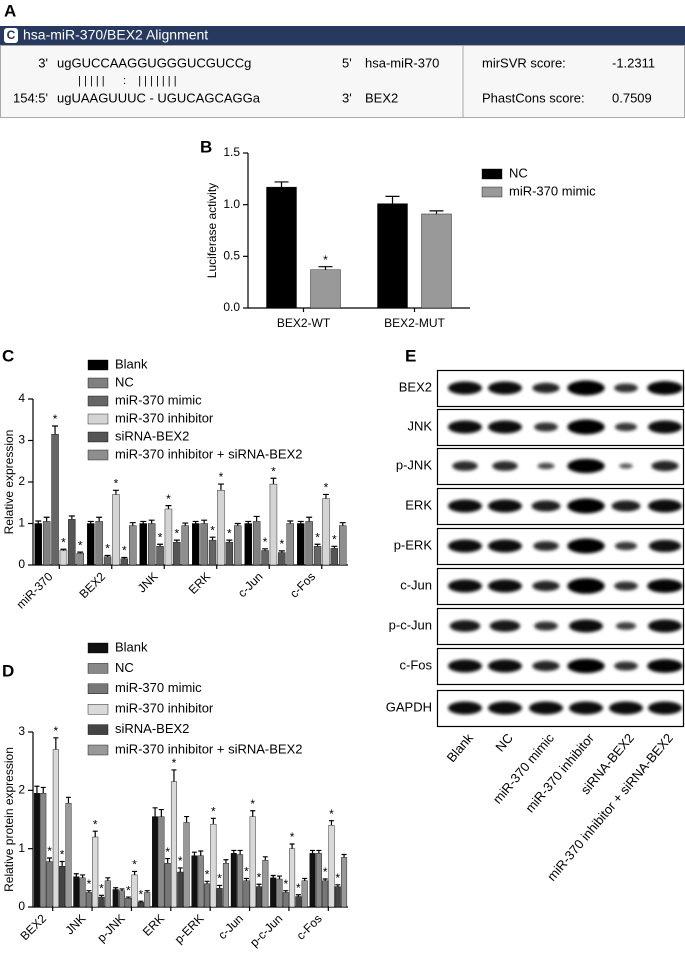  What do you see at coordinates (342, 35) in the screenshot?
I see `alignment-header` at bounding box center [342, 35].